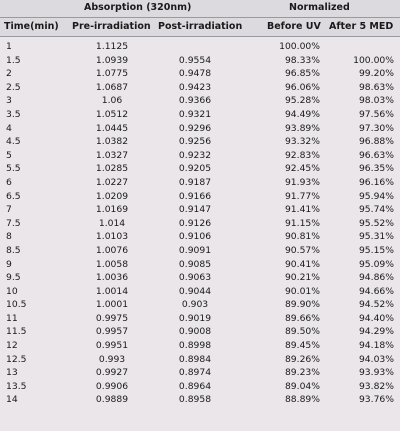 This screenshot has width=400, height=431. I want to click on cell-pre-irradiation: 1.0382, so click(112, 142).